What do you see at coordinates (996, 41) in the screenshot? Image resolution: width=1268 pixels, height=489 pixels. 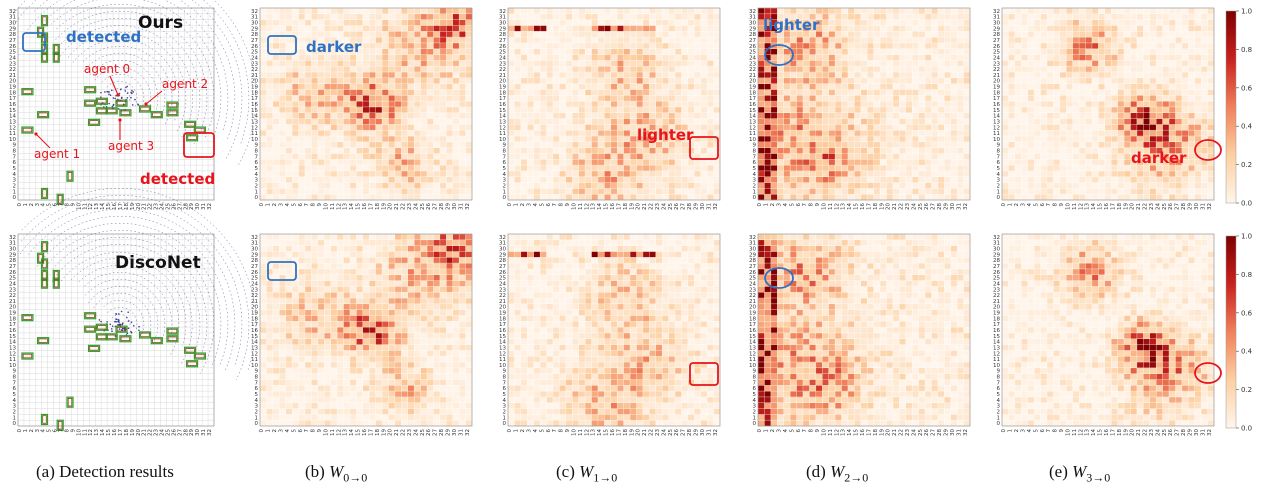 I see `heatmap-e-ours-ytick: 27` at bounding box center [996, 41].